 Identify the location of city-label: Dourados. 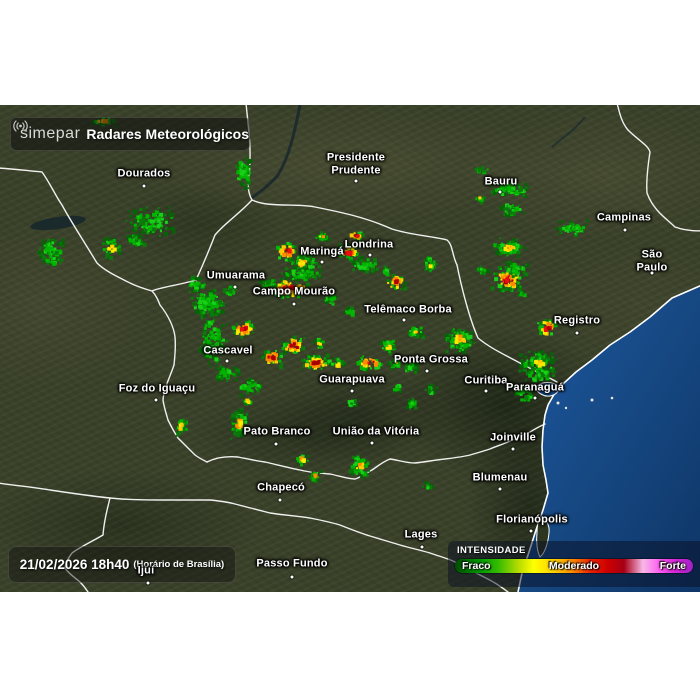
(144, 173).